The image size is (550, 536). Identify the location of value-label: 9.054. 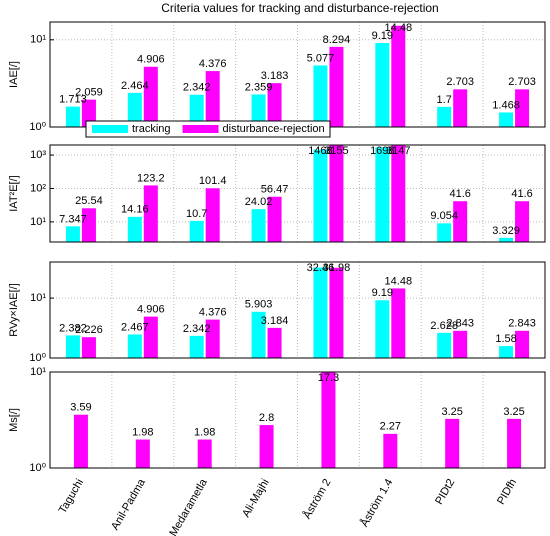
(444, 216).